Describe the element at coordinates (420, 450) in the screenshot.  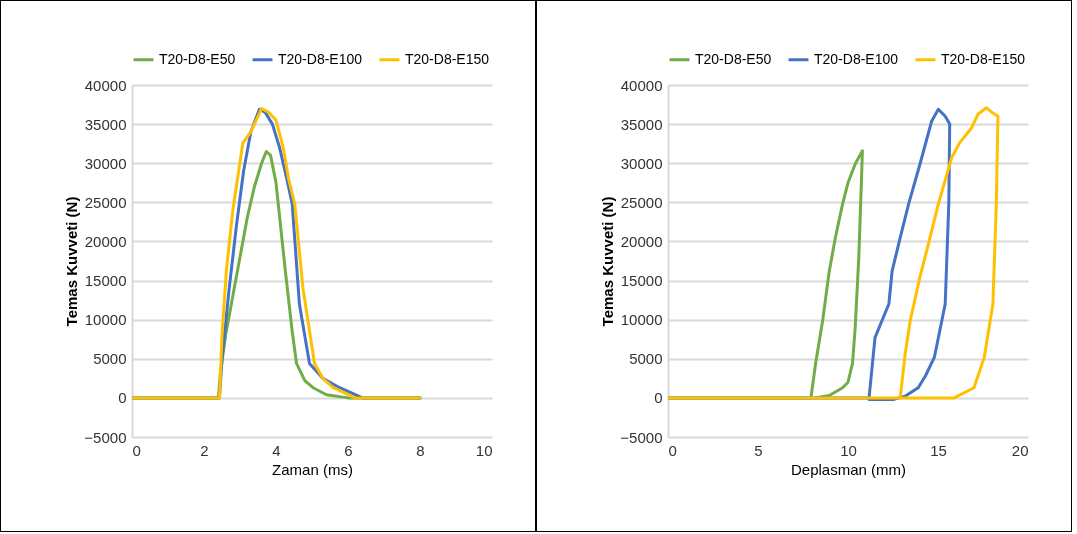
I see `x-tick-label: 8` at that location.